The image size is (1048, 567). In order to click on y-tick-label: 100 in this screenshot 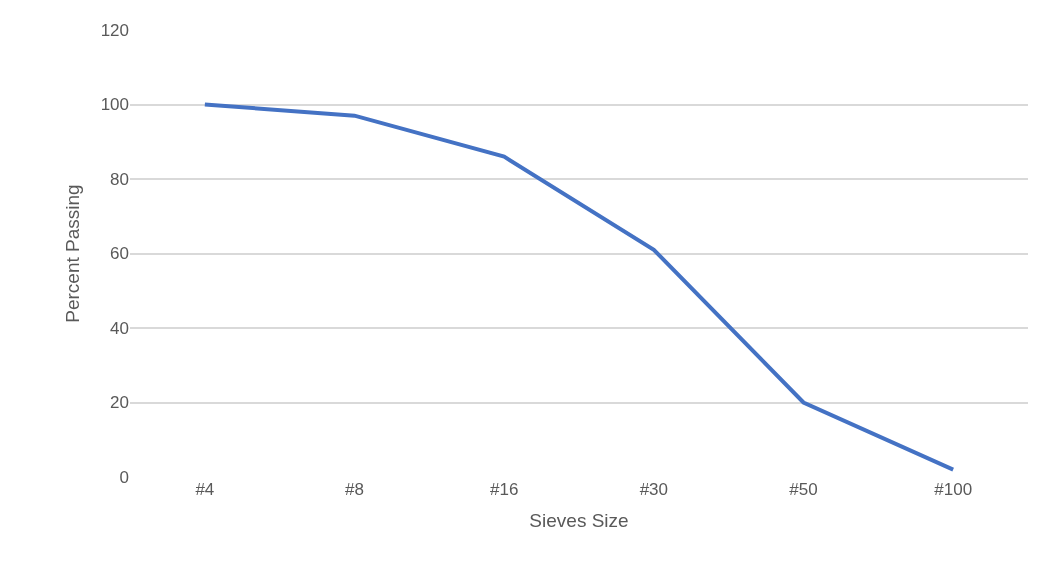, I will do `click(114, 105)`.